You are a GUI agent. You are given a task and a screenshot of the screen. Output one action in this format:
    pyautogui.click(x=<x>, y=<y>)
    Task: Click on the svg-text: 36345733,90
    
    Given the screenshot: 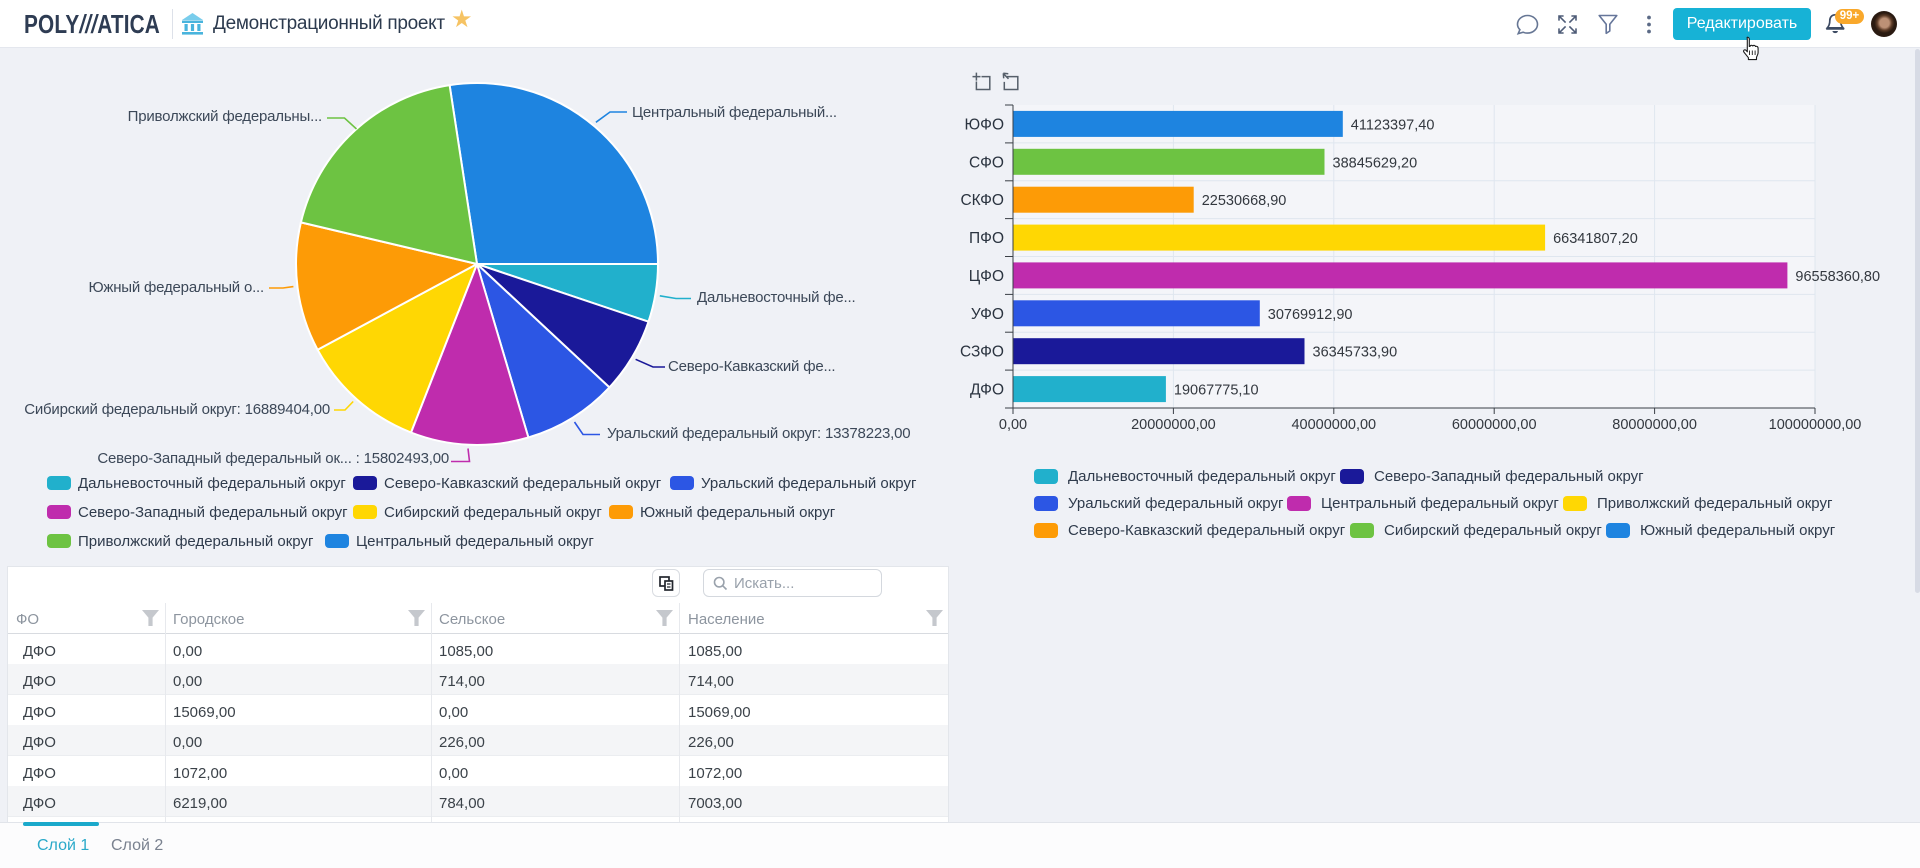 What is the action you would take?
    pyautogui.click(x=1355, y=353)
    